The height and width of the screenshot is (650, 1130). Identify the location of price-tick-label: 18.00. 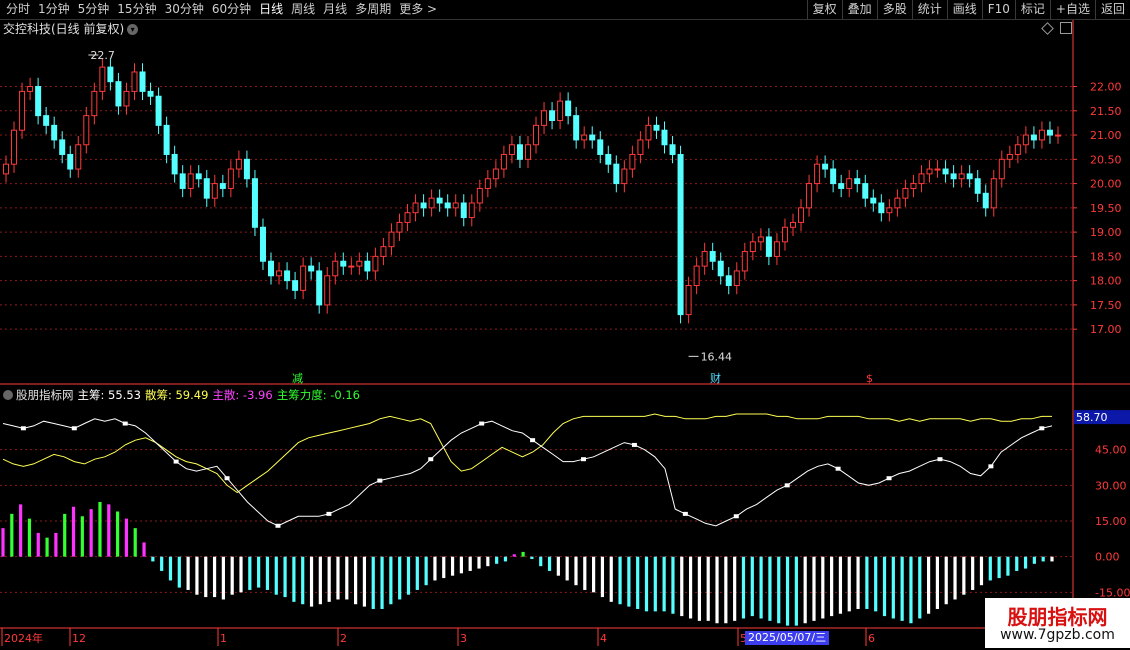
(1106, 281).